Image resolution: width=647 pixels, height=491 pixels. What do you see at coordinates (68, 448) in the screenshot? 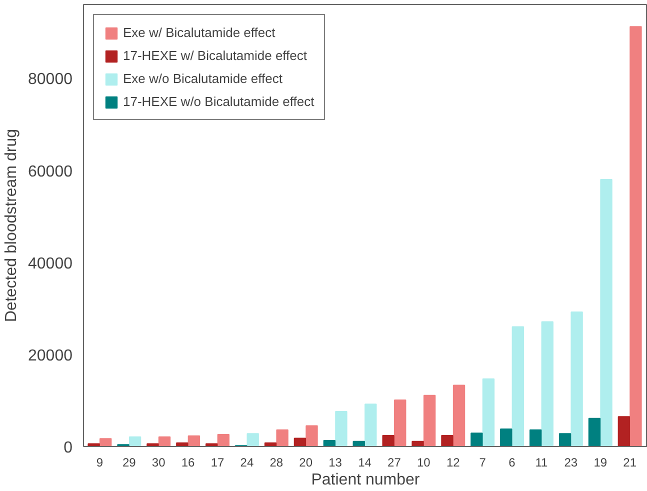
I see `y-tick-label: 0` at bounding box center [68, 448].